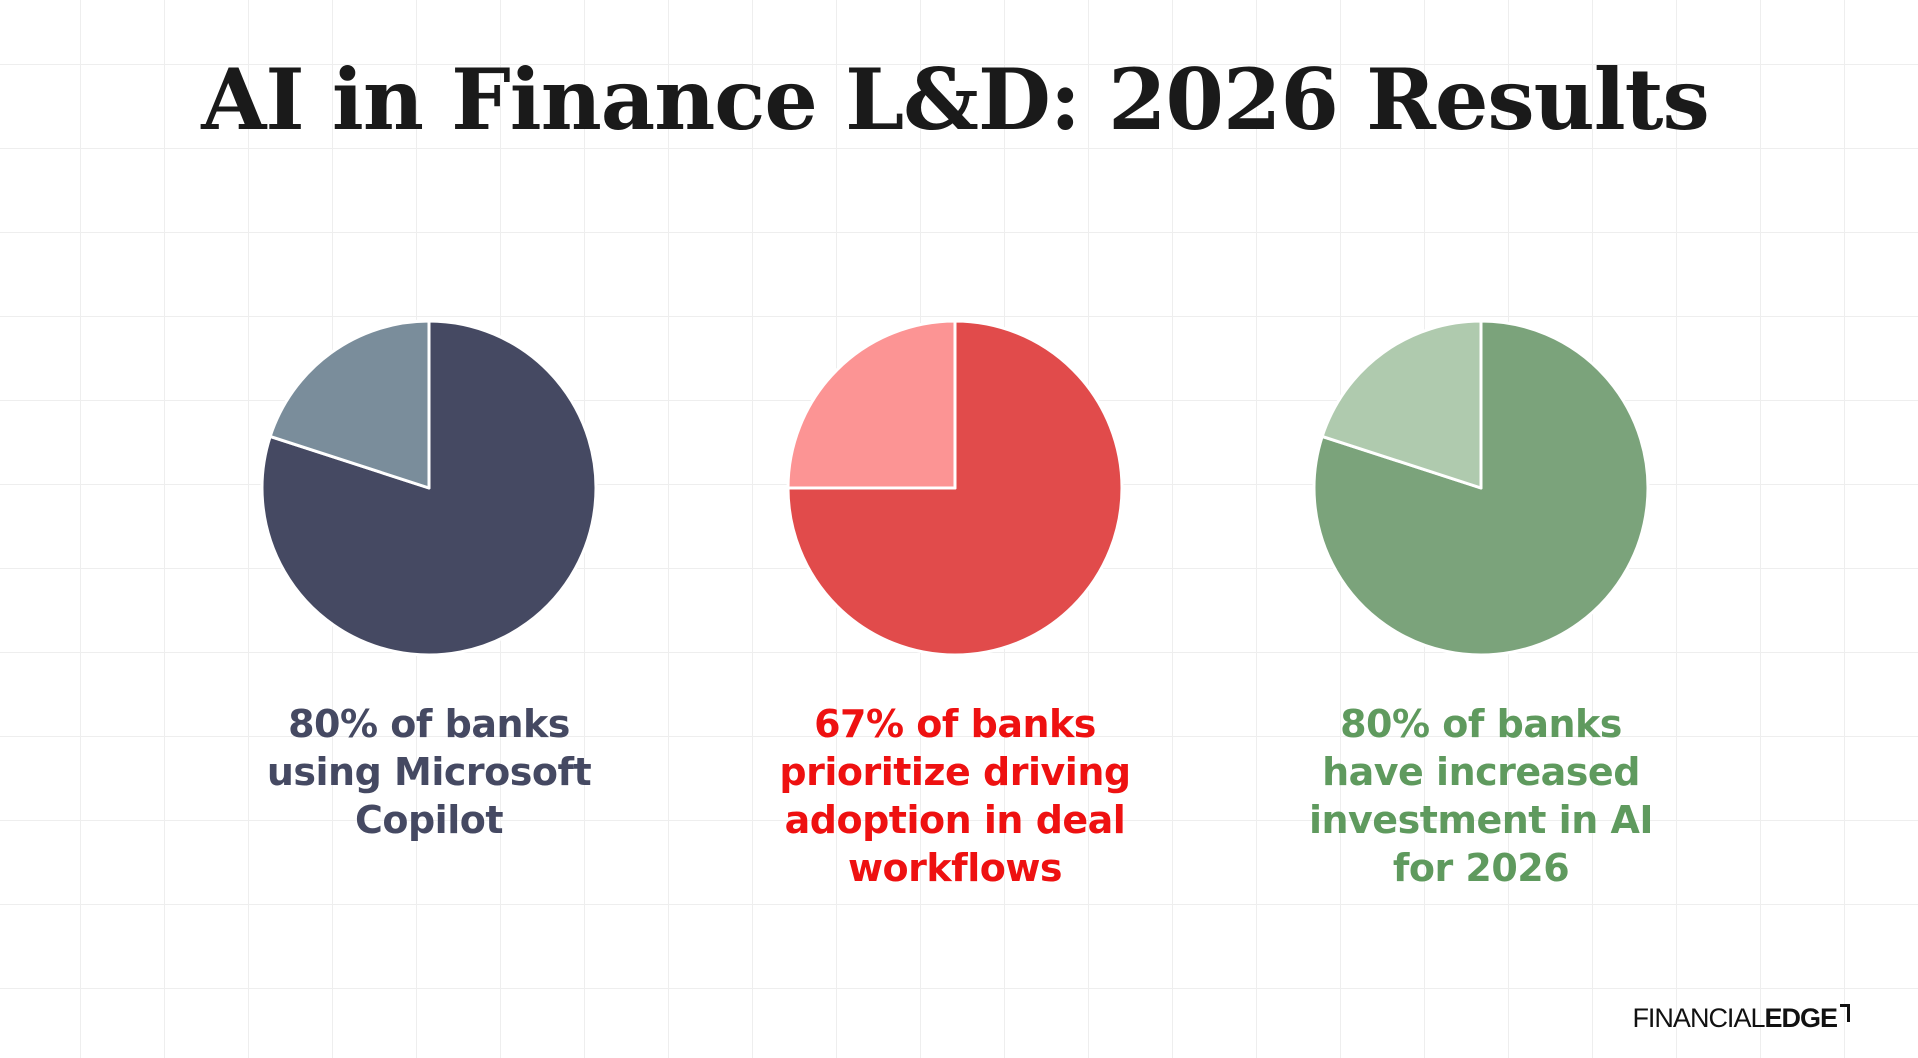 This screenshot has width=1918, height=1058. I want to click on caption-copilot: 80% of banks using Microsoft Copilot, so click(429, 772).